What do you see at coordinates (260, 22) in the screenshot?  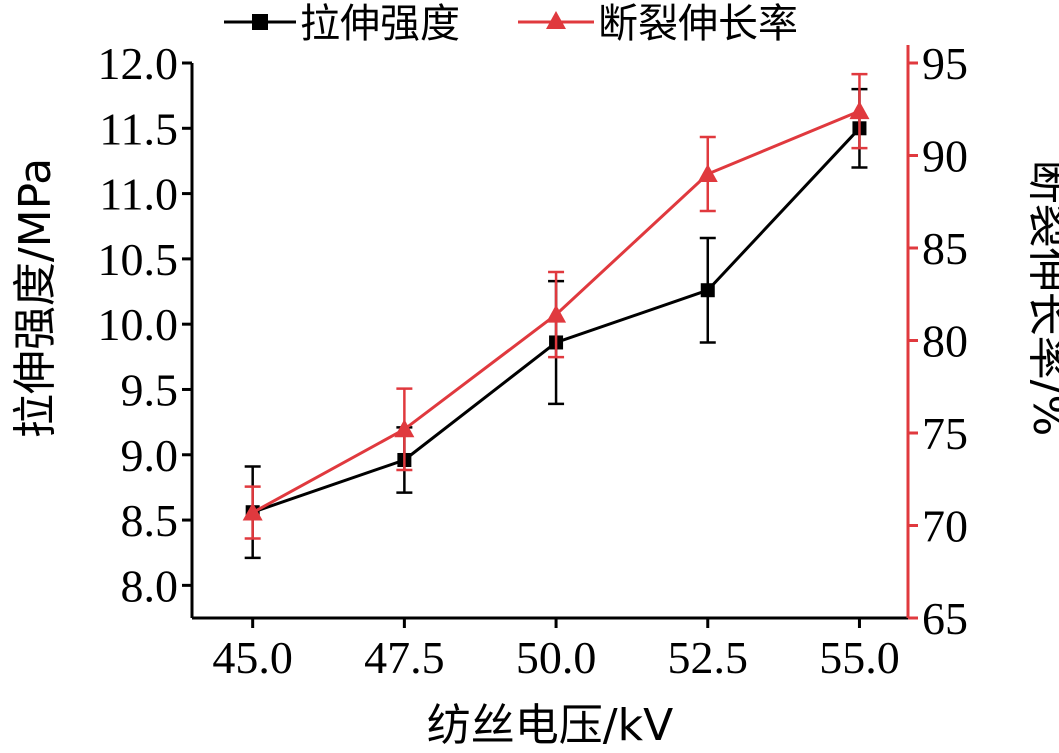 I see `legend-marker-tensile` at bounding box center [260, 22].